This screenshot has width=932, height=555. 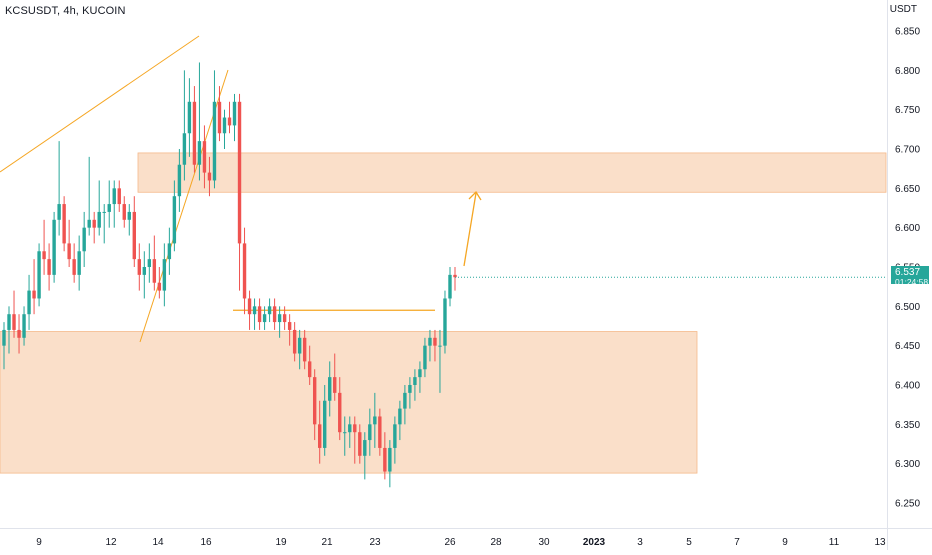 What do you see at coordinates (496, 542) in the screenshot?
I see `time-tick-label: 28` at bounding box center [496, 542].